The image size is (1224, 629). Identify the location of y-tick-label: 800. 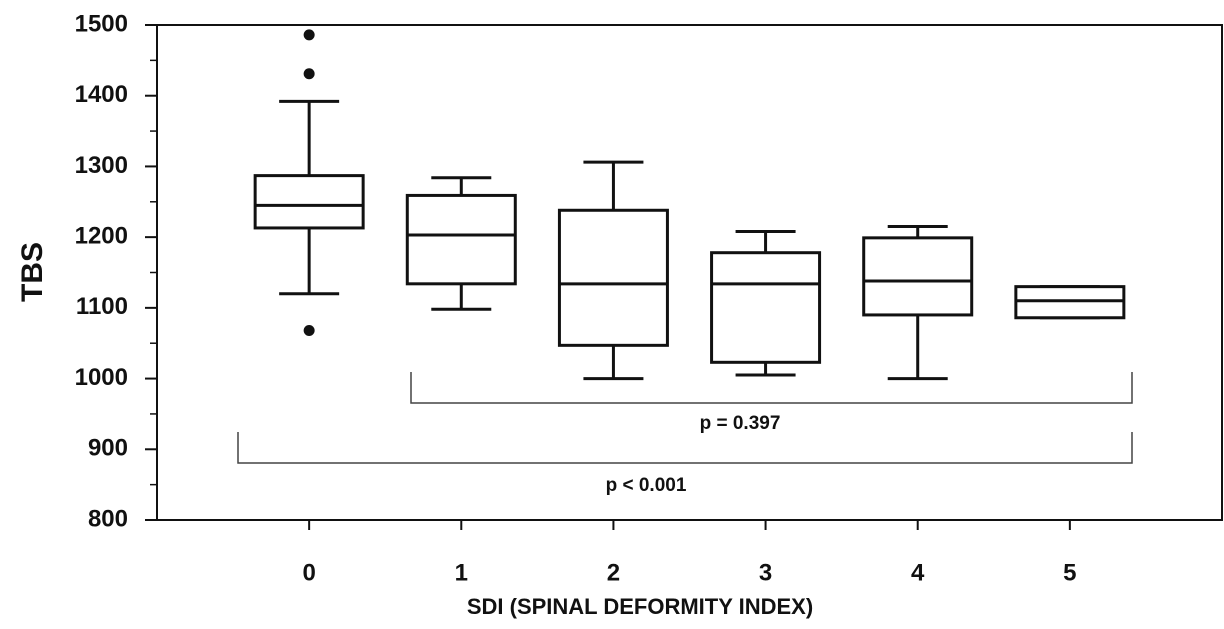
(108, 518).